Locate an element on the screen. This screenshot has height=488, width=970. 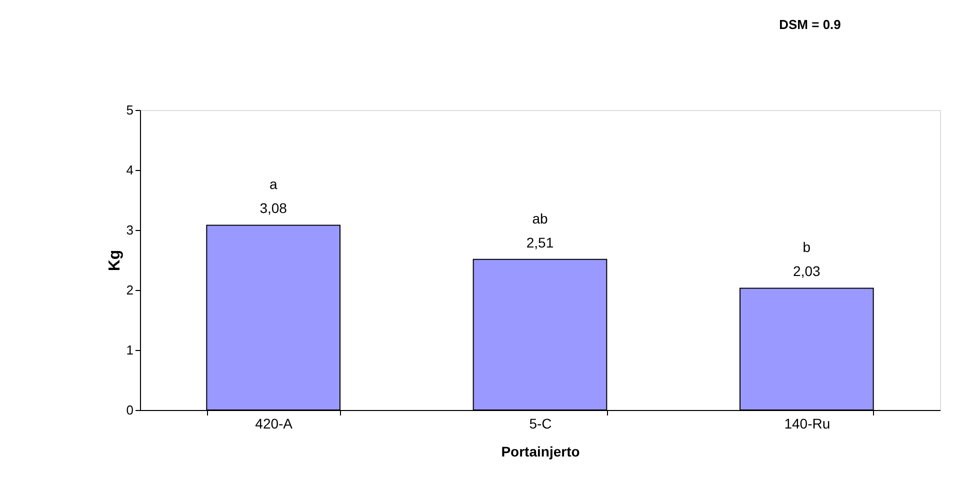
y-tick-label: 5 is located at coordinates (130, 110).